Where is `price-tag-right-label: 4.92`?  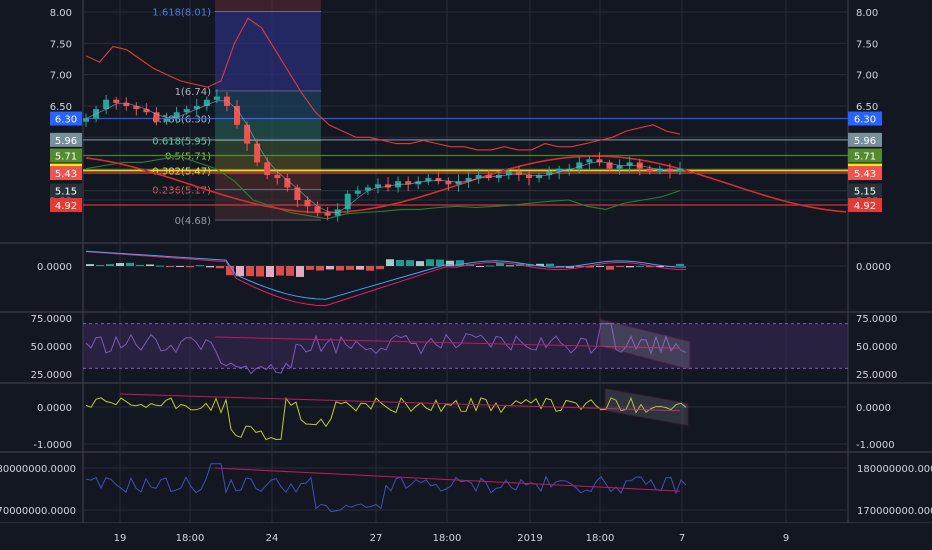
price-tag-right-label: 4.92 is located at coordinates (865, 206).